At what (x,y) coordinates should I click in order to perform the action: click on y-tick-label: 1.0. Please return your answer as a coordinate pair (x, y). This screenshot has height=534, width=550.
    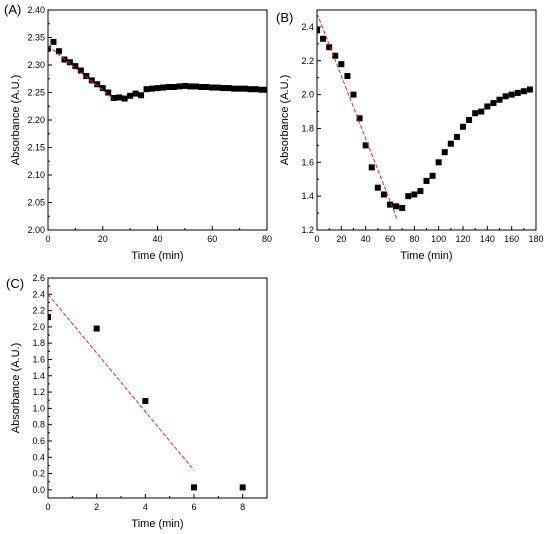
    Looking at the image, I should click on (38, 408).